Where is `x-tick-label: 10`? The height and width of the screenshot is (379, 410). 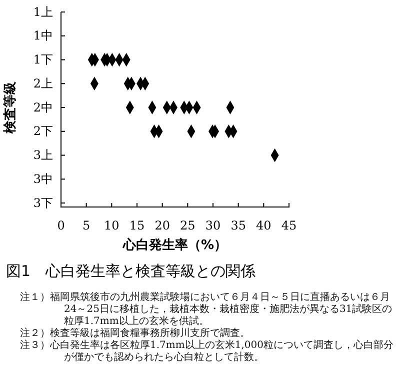
x-tick-label: 10 is located at coordinates (112, 225).